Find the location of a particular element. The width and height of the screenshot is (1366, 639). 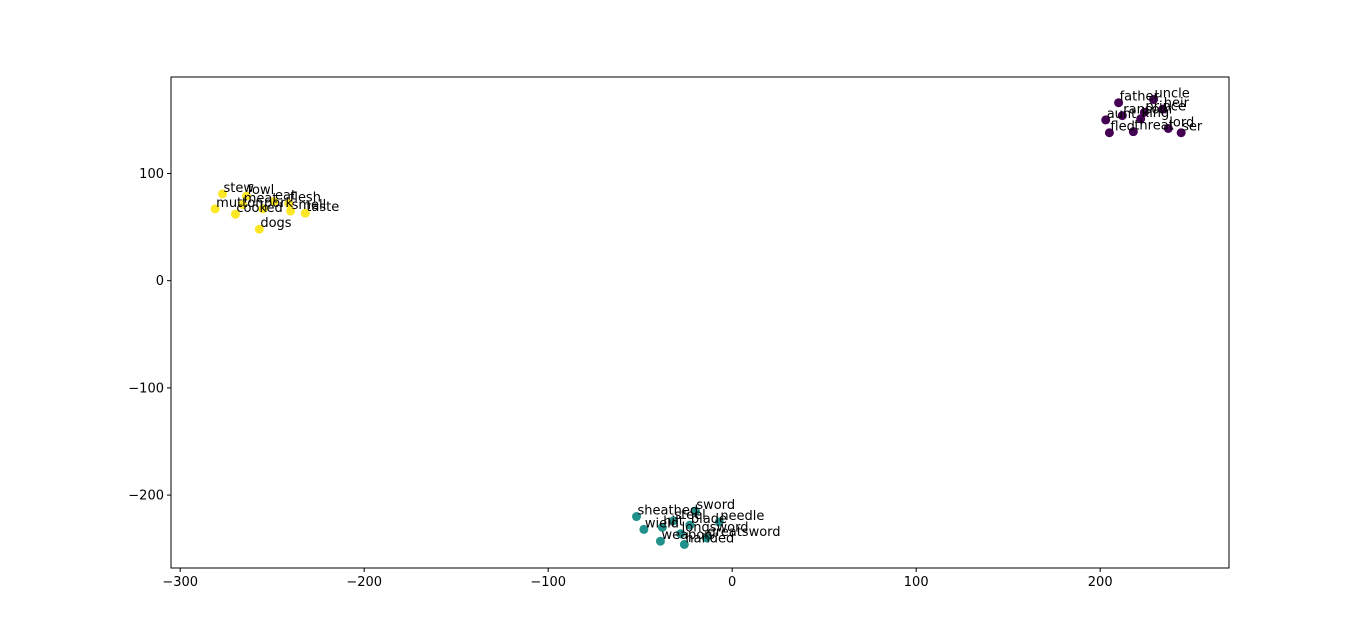

point-label: prince is located at coordinates (1165, 106).